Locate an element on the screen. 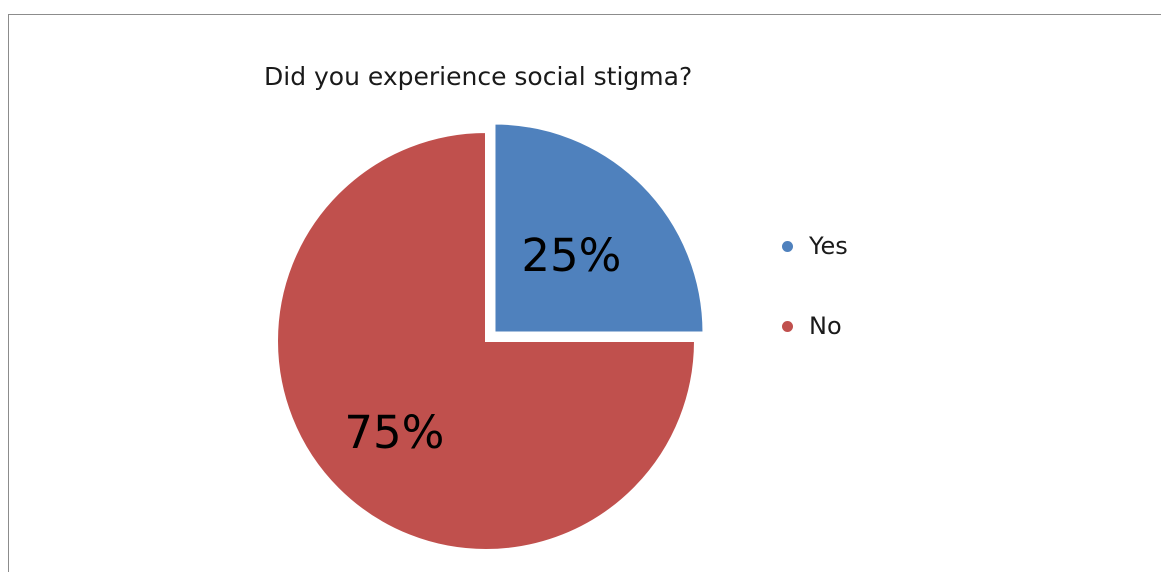  chart-title: Did you experience social stigma? is located at coordinates (478, 76).